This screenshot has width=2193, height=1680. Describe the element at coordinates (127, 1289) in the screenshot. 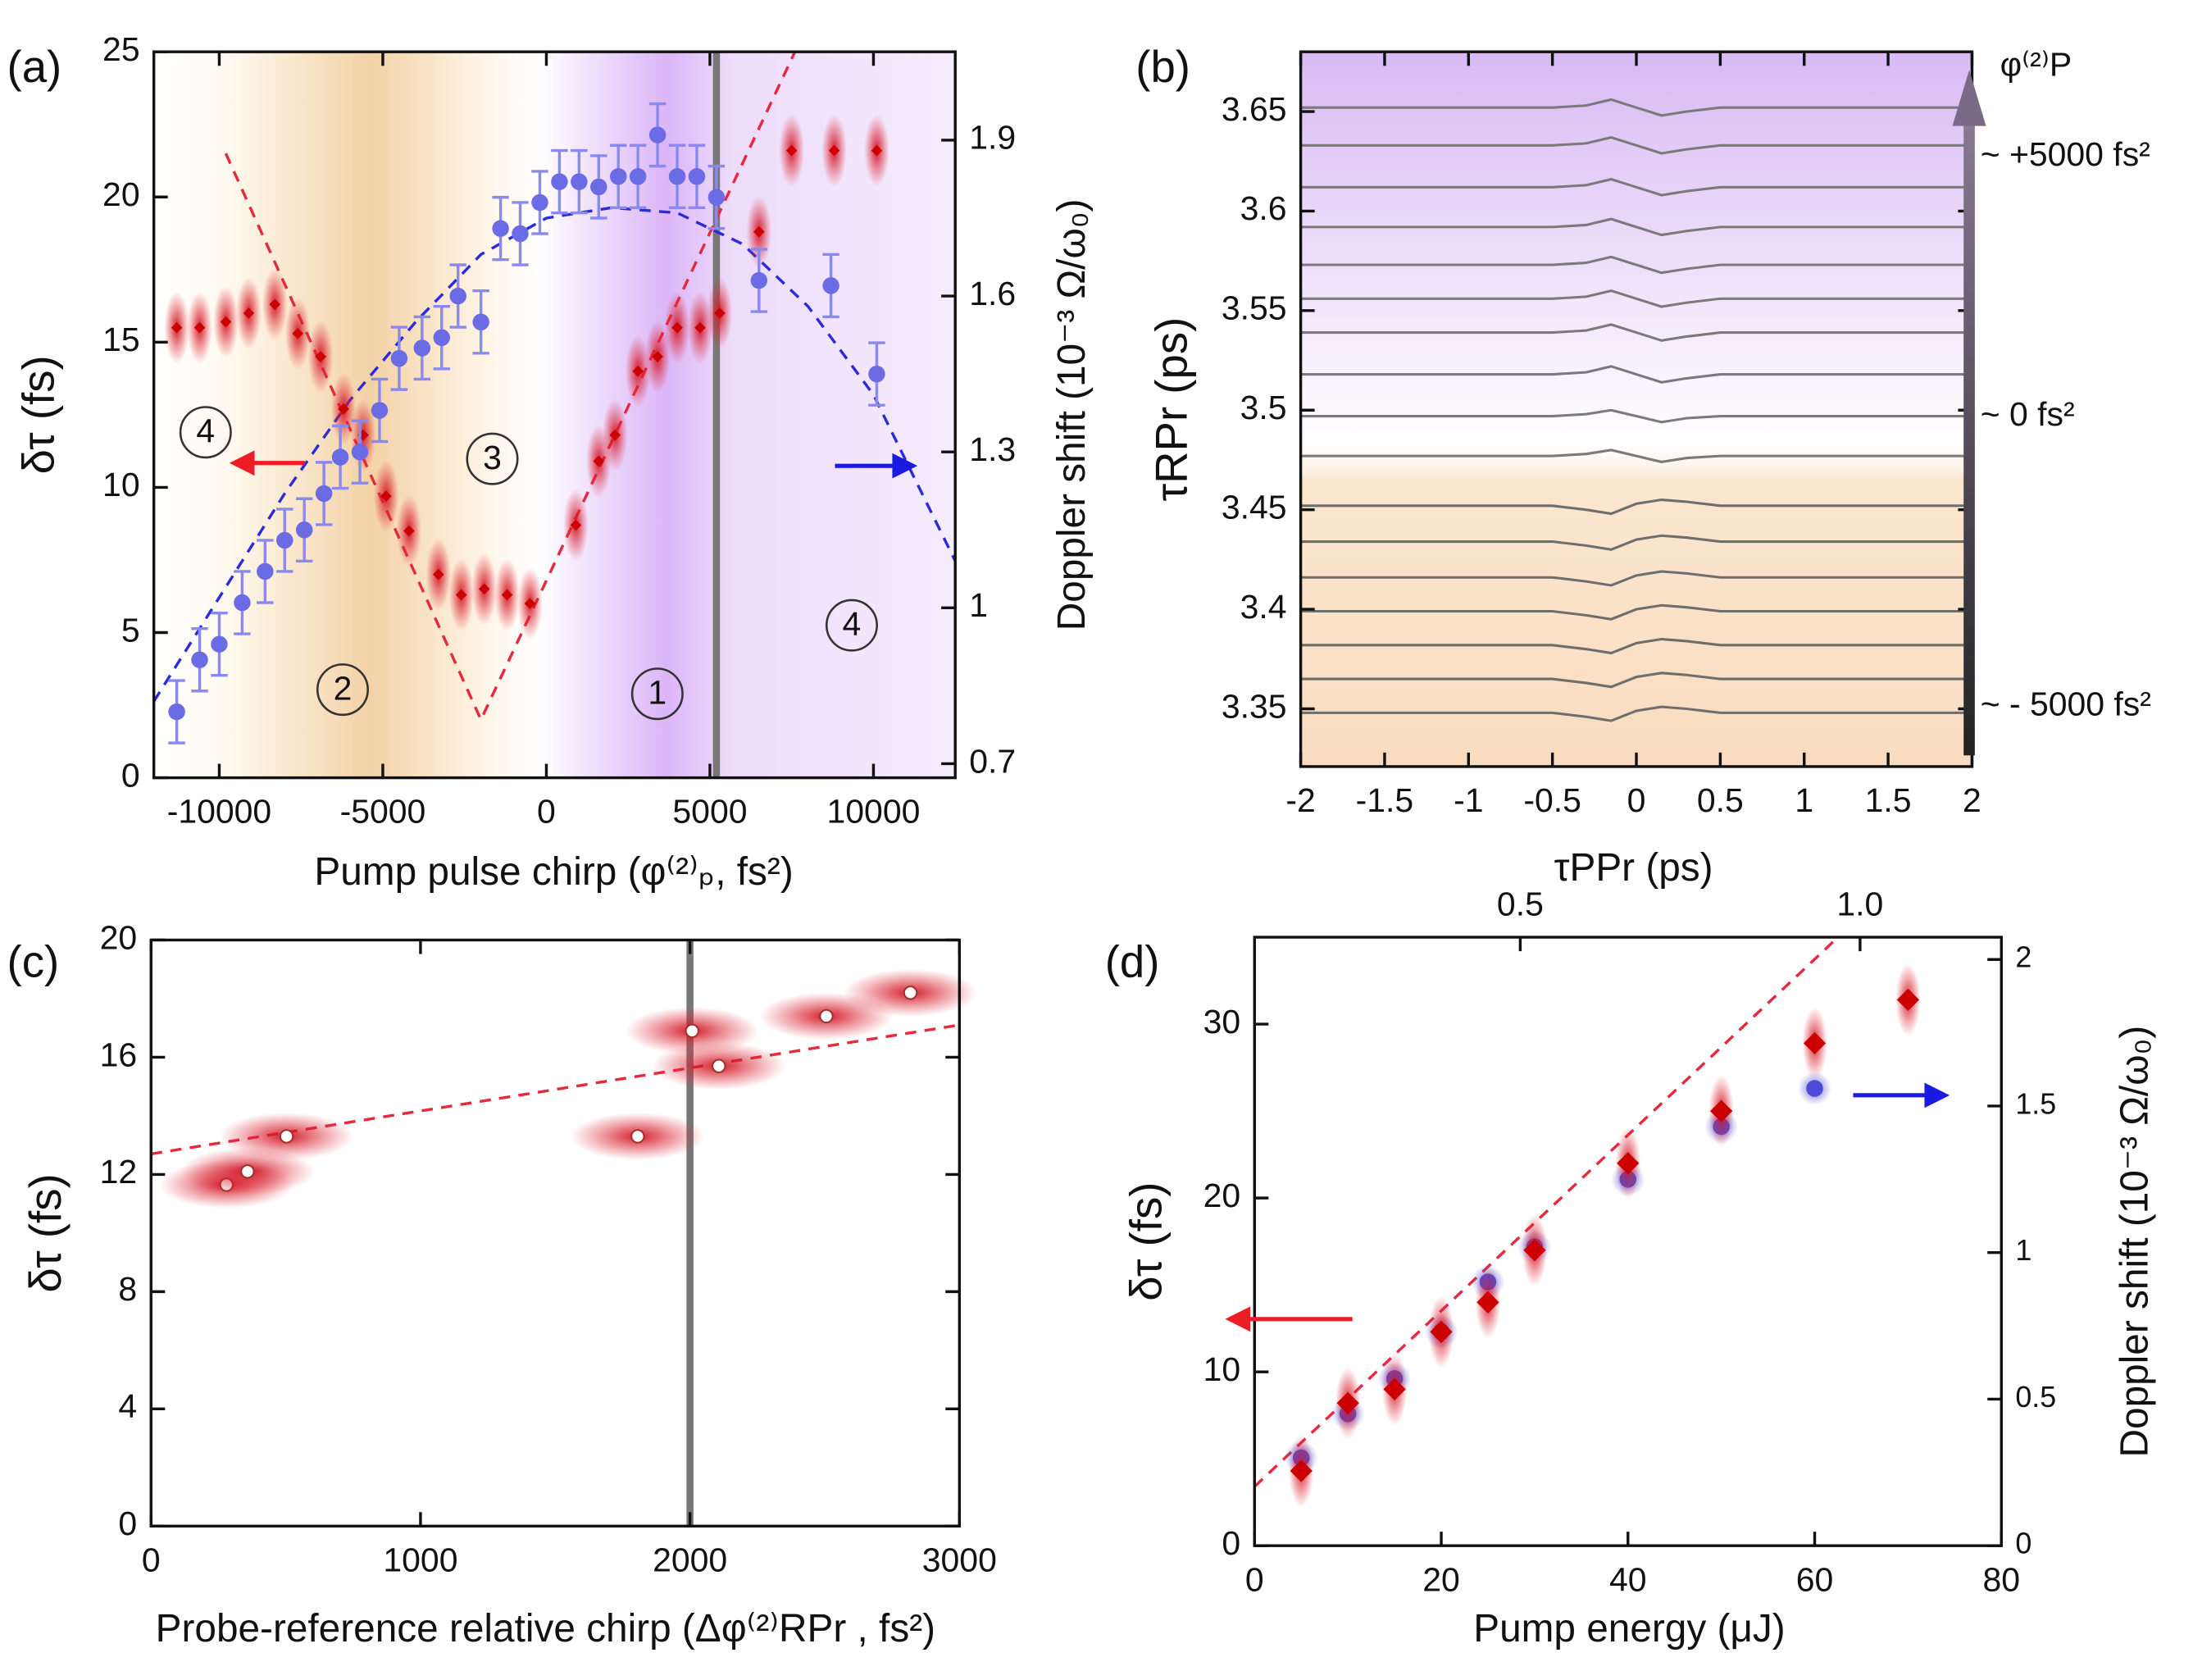

I see `y-tick-label: 8` at that location.